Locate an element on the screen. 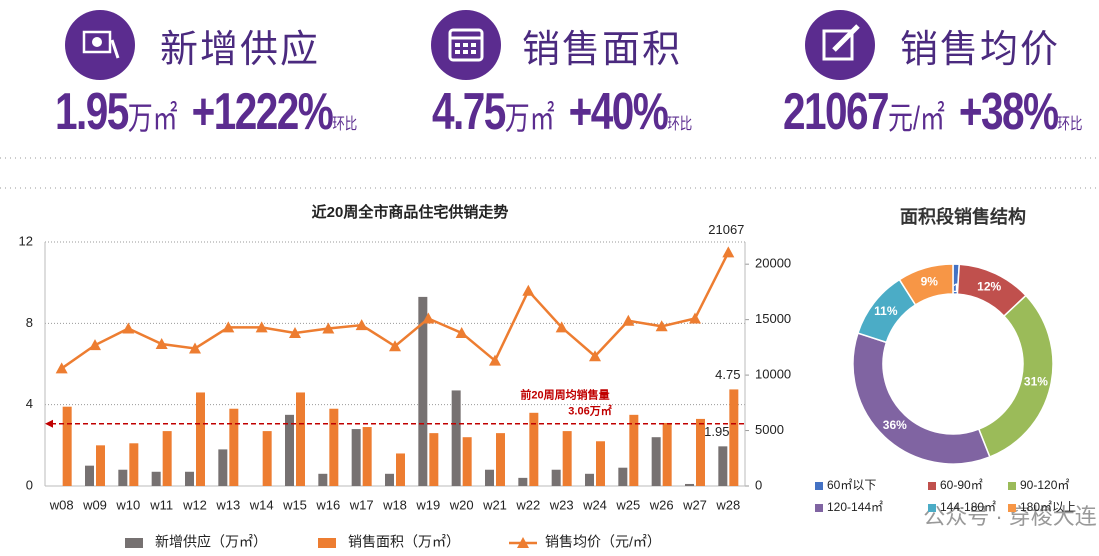  kpi-change: +38% is located at coordinates (1008, 112).